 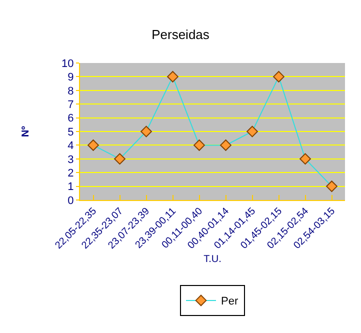 What do you see at coordinates (68, 64) in the screenshot?
I see `y-tick-label: 10` at bounding box center [68, 64].